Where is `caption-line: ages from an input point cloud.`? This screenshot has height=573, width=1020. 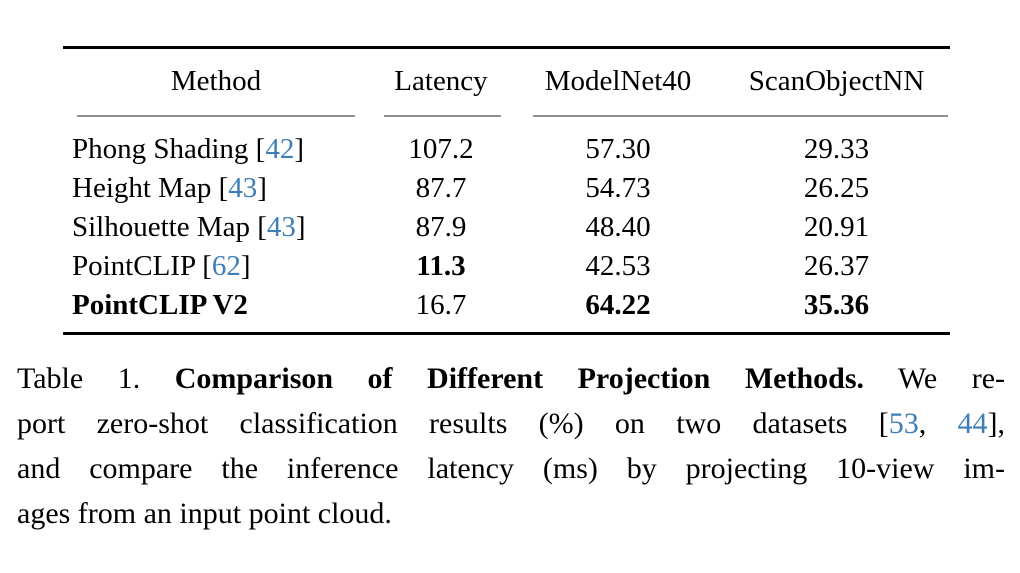 caption-line: ages from an input point cloud. is located at coordinates (511, 513).